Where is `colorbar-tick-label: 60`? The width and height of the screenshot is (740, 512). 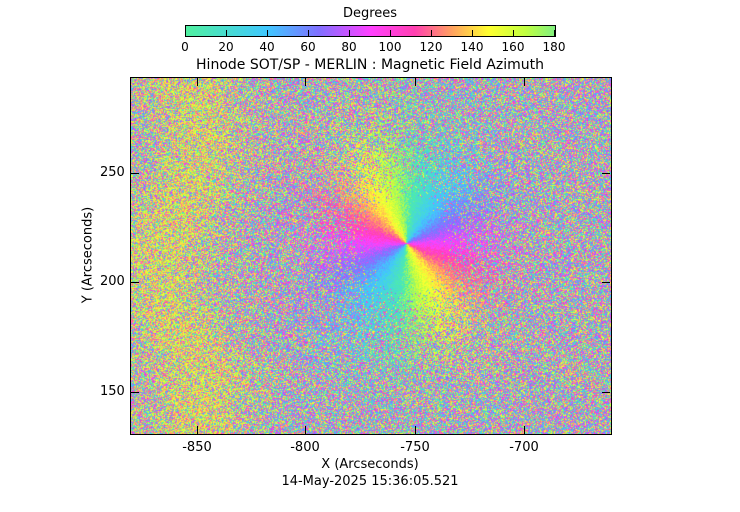
colorbar-tick-label: 60 is located at coordinates (308, 47).